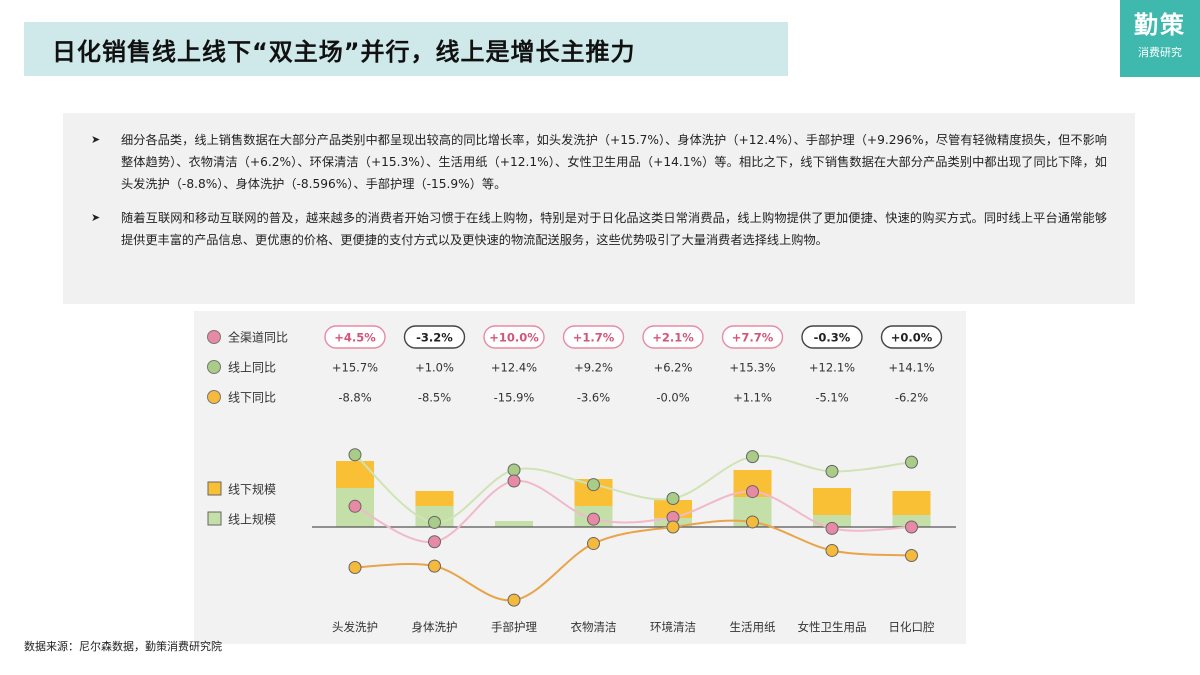  What do you see at coordinates (344, 51) in the screenshot?
I see `page-title: 日化销售线上线下“双主场”并行，线上是增长主推力` at bounding box center [344, 51].